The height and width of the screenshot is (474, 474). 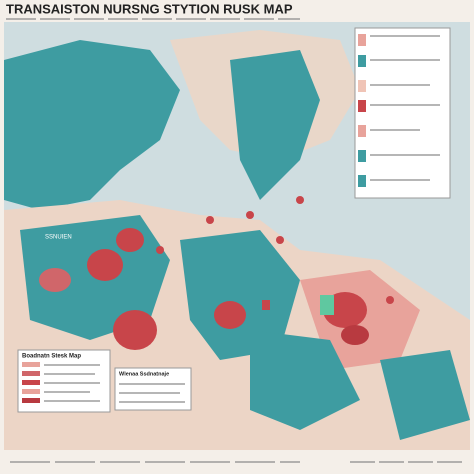 I want to click on inset-box, so click(x=153, y=389).